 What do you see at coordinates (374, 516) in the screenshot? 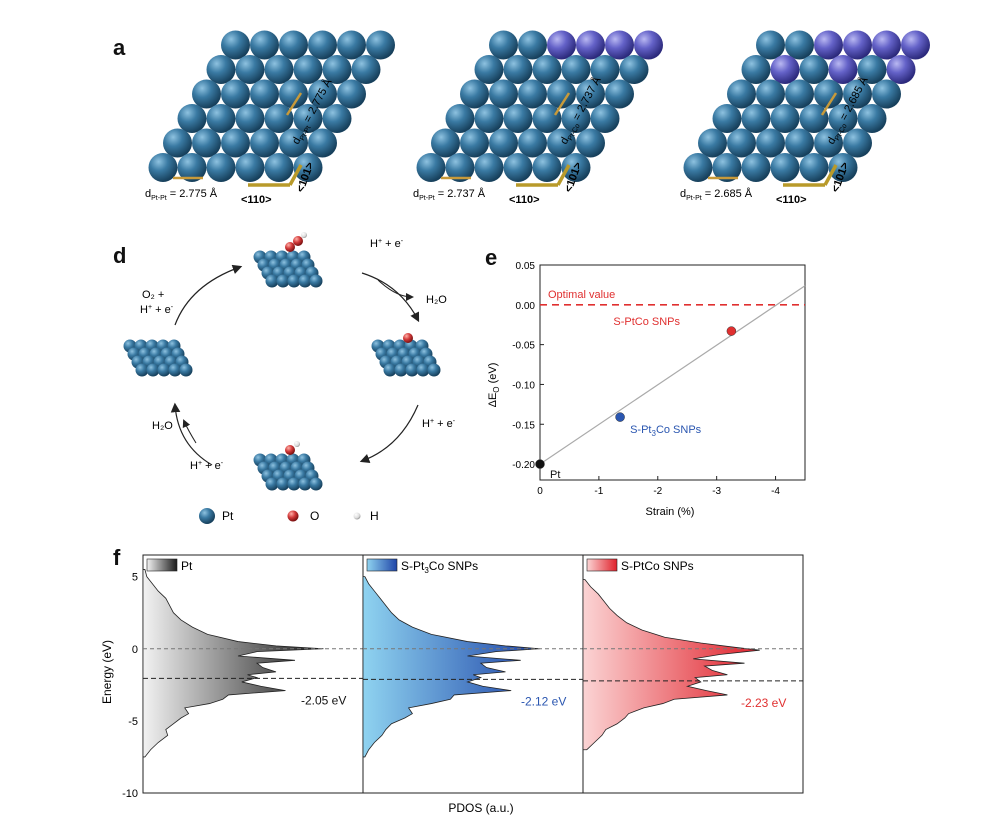
I see `legend-h-label: H` at bounding box center [374, 516].